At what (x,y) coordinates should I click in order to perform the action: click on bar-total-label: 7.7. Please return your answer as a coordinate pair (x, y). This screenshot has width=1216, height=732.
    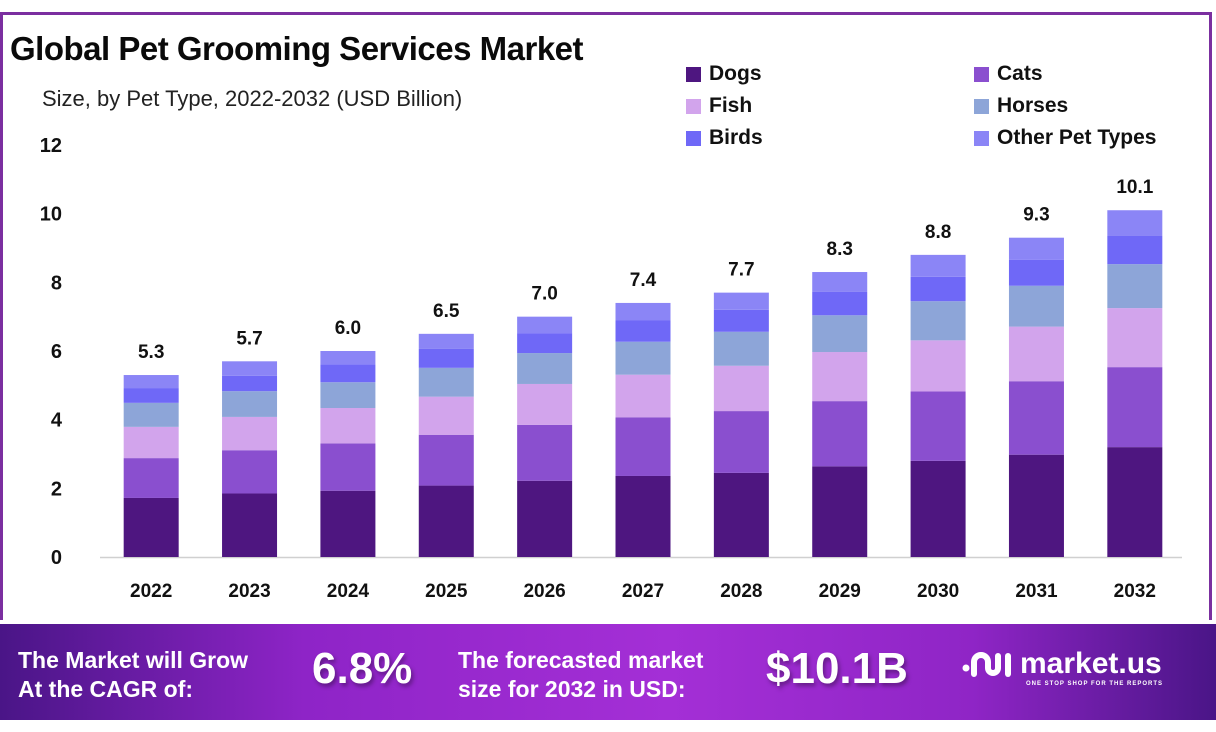
    Looking at the image, I should click on (741, 270).